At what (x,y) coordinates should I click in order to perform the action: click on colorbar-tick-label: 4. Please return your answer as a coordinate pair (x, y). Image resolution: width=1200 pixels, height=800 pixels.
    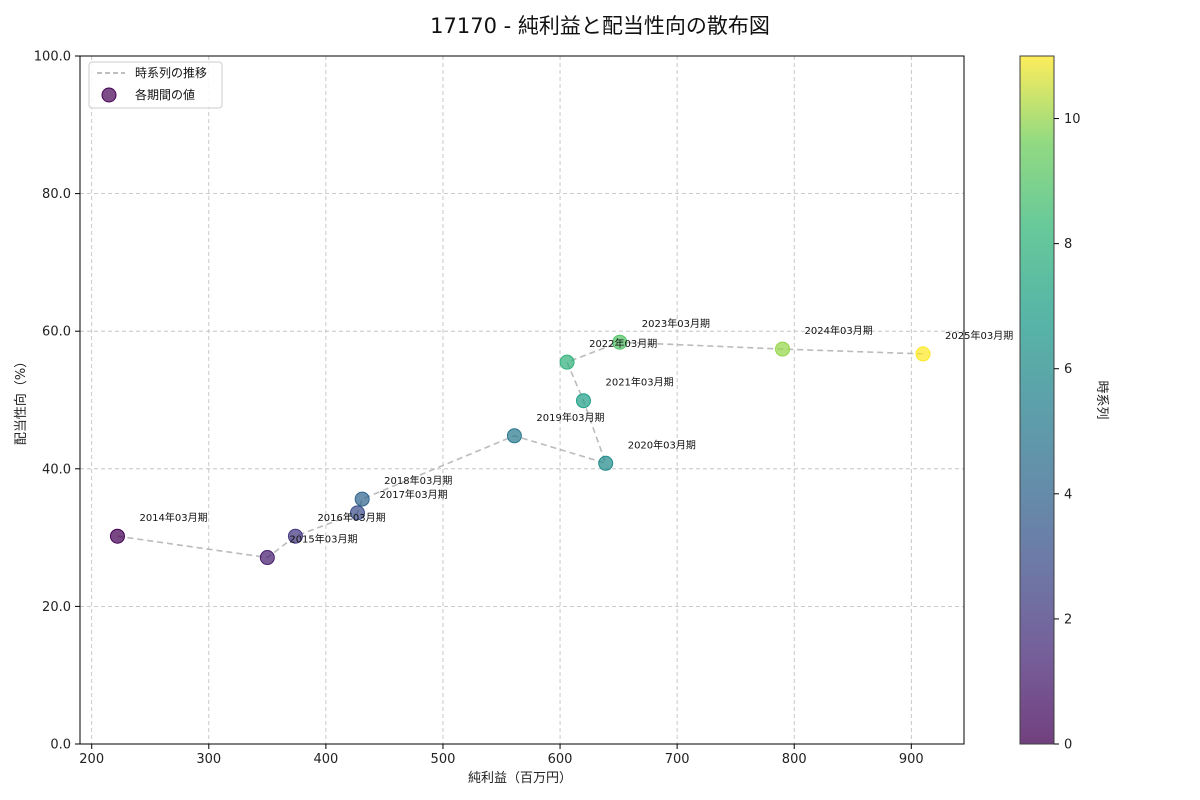
    Looking at the image, I should click on (1068, 494).